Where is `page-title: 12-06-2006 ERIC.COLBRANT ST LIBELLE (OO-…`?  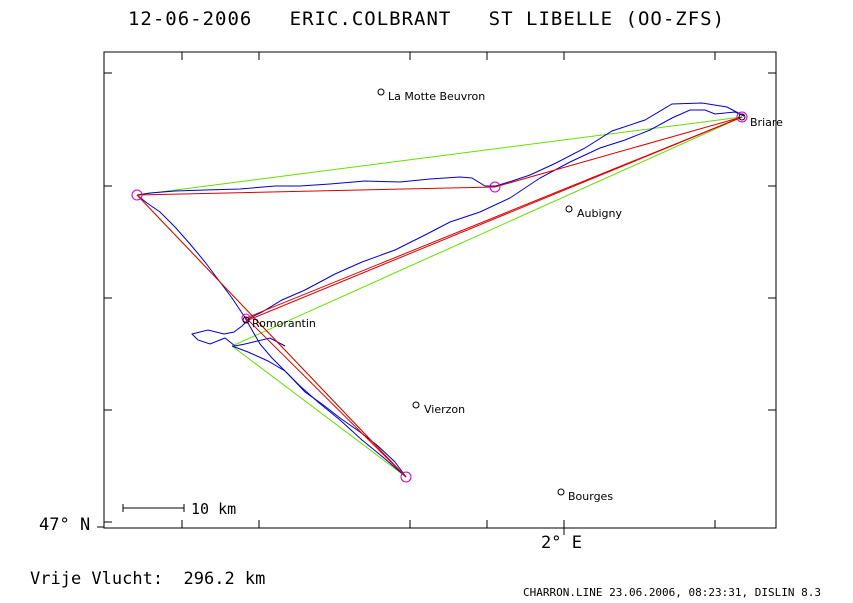 page-title: 12-06-2006 ERIC.COLBRANT ST LIBELLE (OO-… is located at coordinates (426, 19).